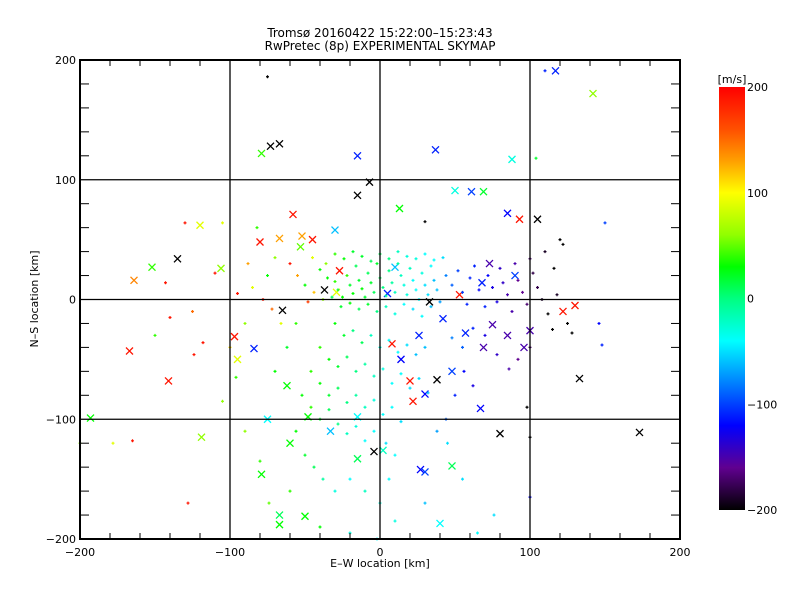 Image resolution: width=800 pixels, height=600 pixels. What do you see at coordinates (680, 552) in the screenshot?
I see `x-tick-label: 200` at bounding box center [680, 552].